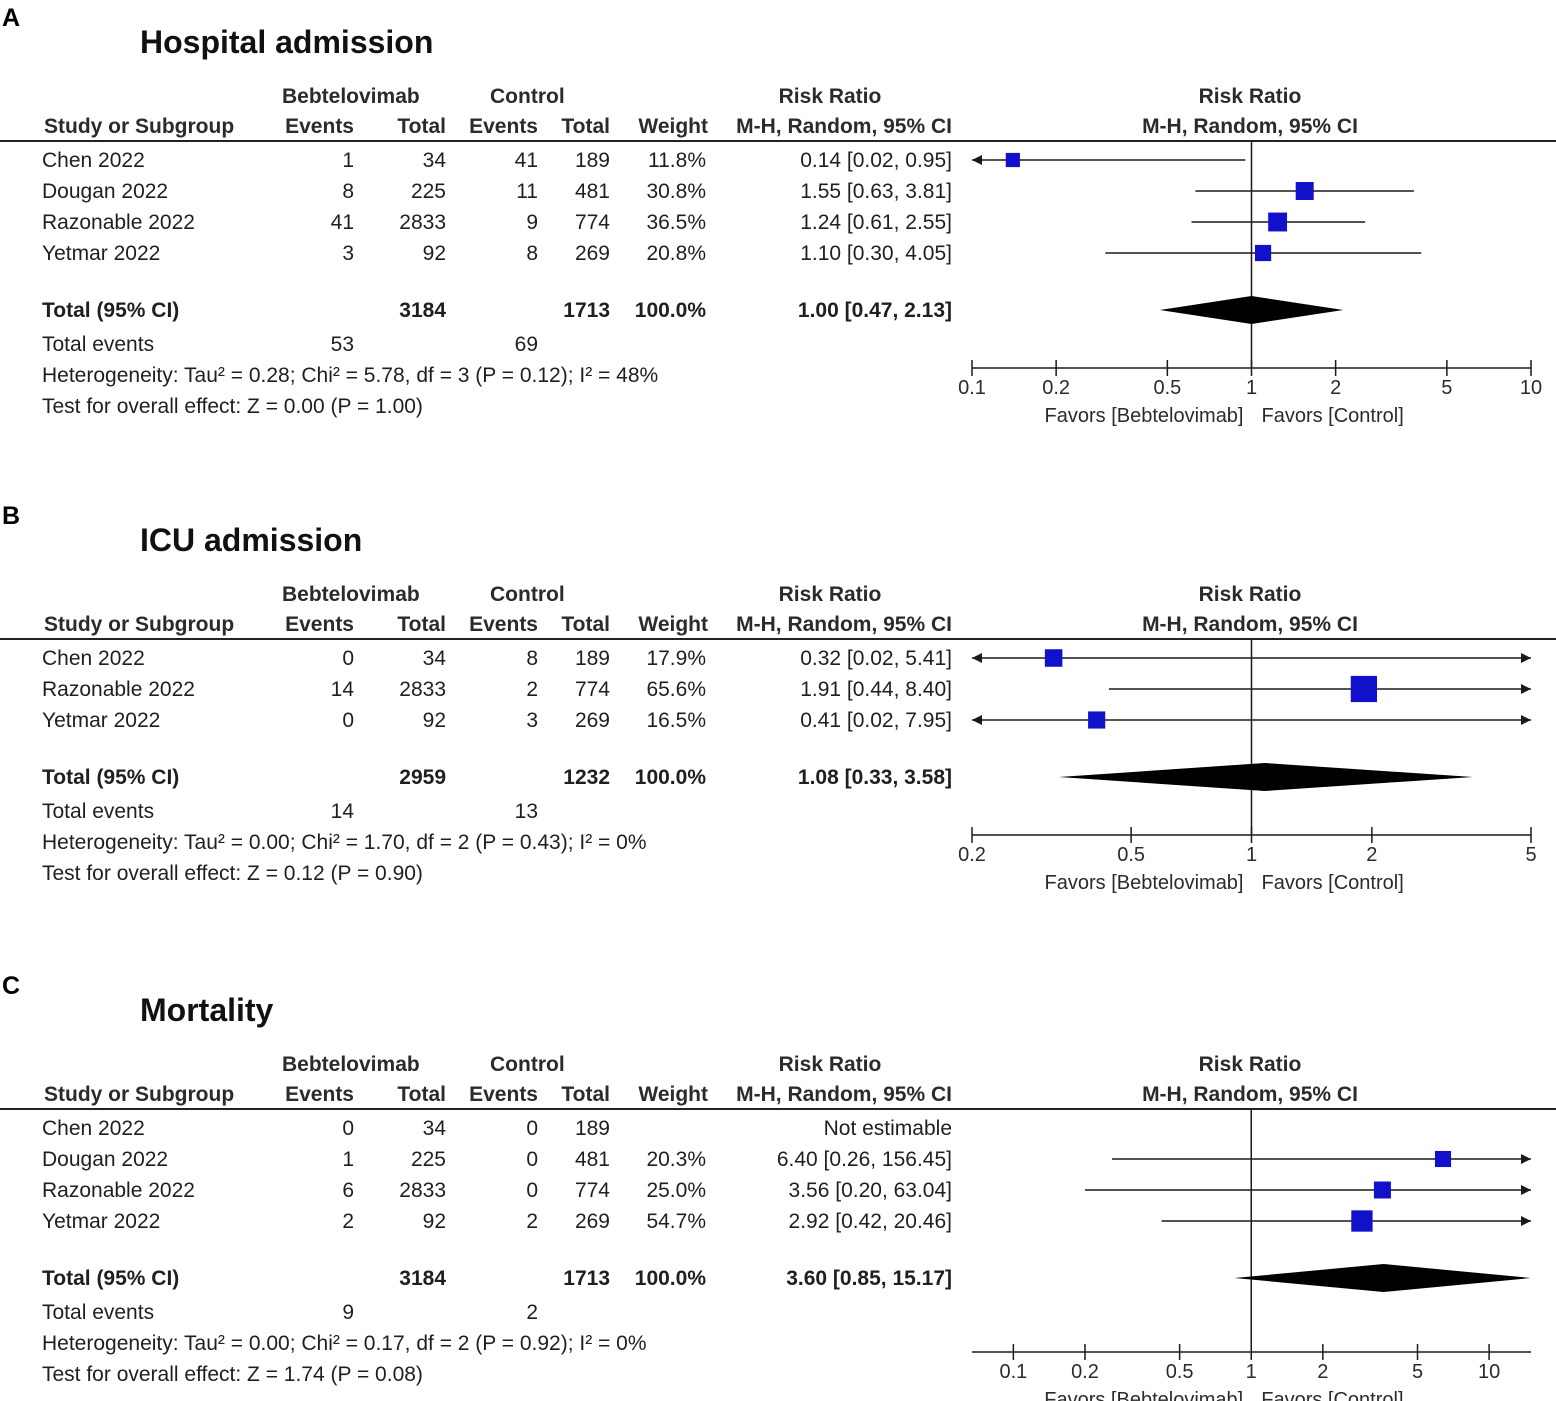  Describe the element at coordinates (676, 222) in the screenshot. I see `weight-value: 36.5%` at that location.